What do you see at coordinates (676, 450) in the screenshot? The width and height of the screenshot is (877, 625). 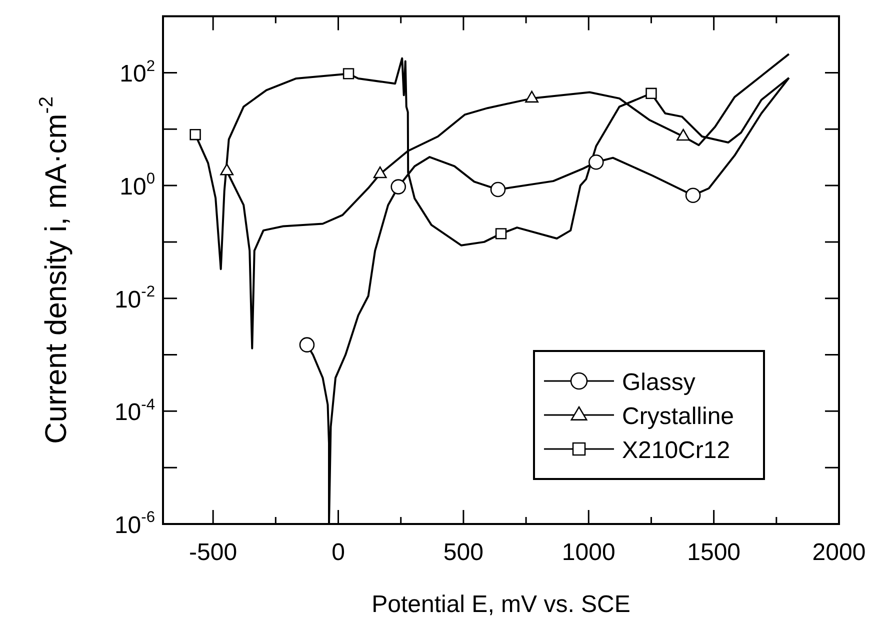 I see `legend-label: X210Cr12` at bounding box center [676, 450].